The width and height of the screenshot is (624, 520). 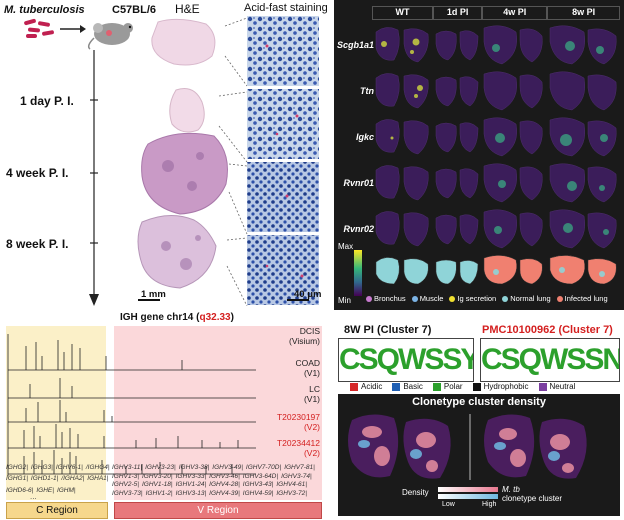 What do you see at coordinates (73, 29) in the screenshot?
I see `arrow-right-icon` at bounding box center [73, 29].